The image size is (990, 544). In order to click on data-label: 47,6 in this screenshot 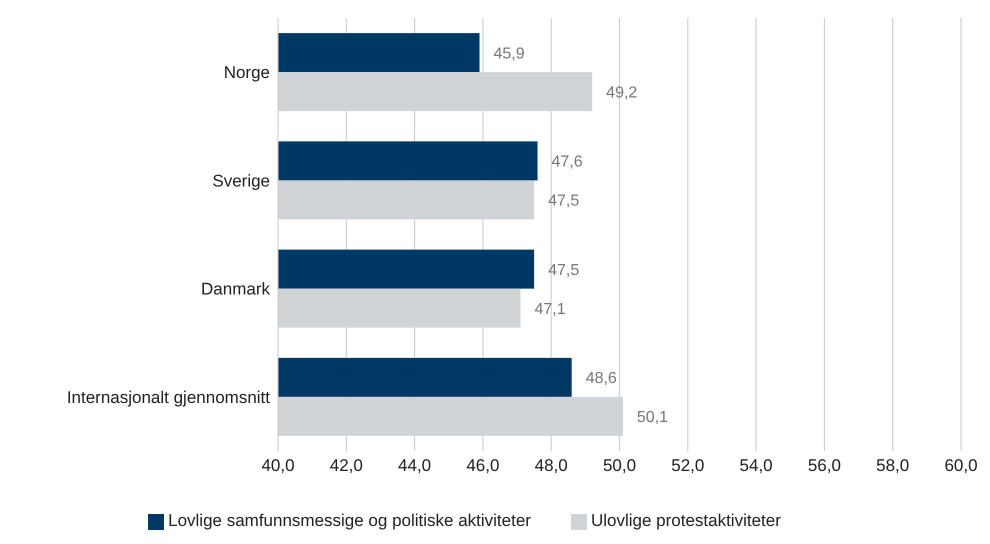, I will do `click(567, 162)`.